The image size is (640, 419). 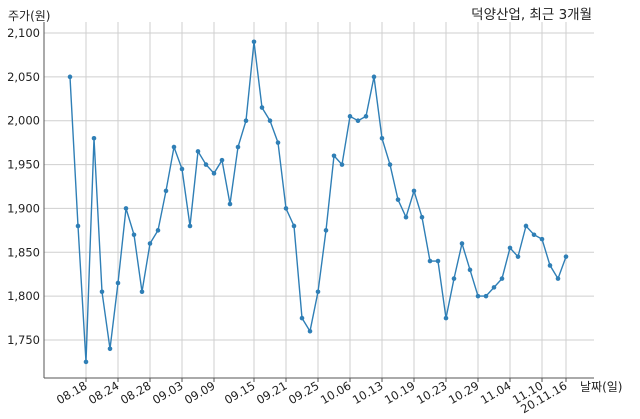 I want to click on x-tick-label: 09.09, so click(x=200, y=392).